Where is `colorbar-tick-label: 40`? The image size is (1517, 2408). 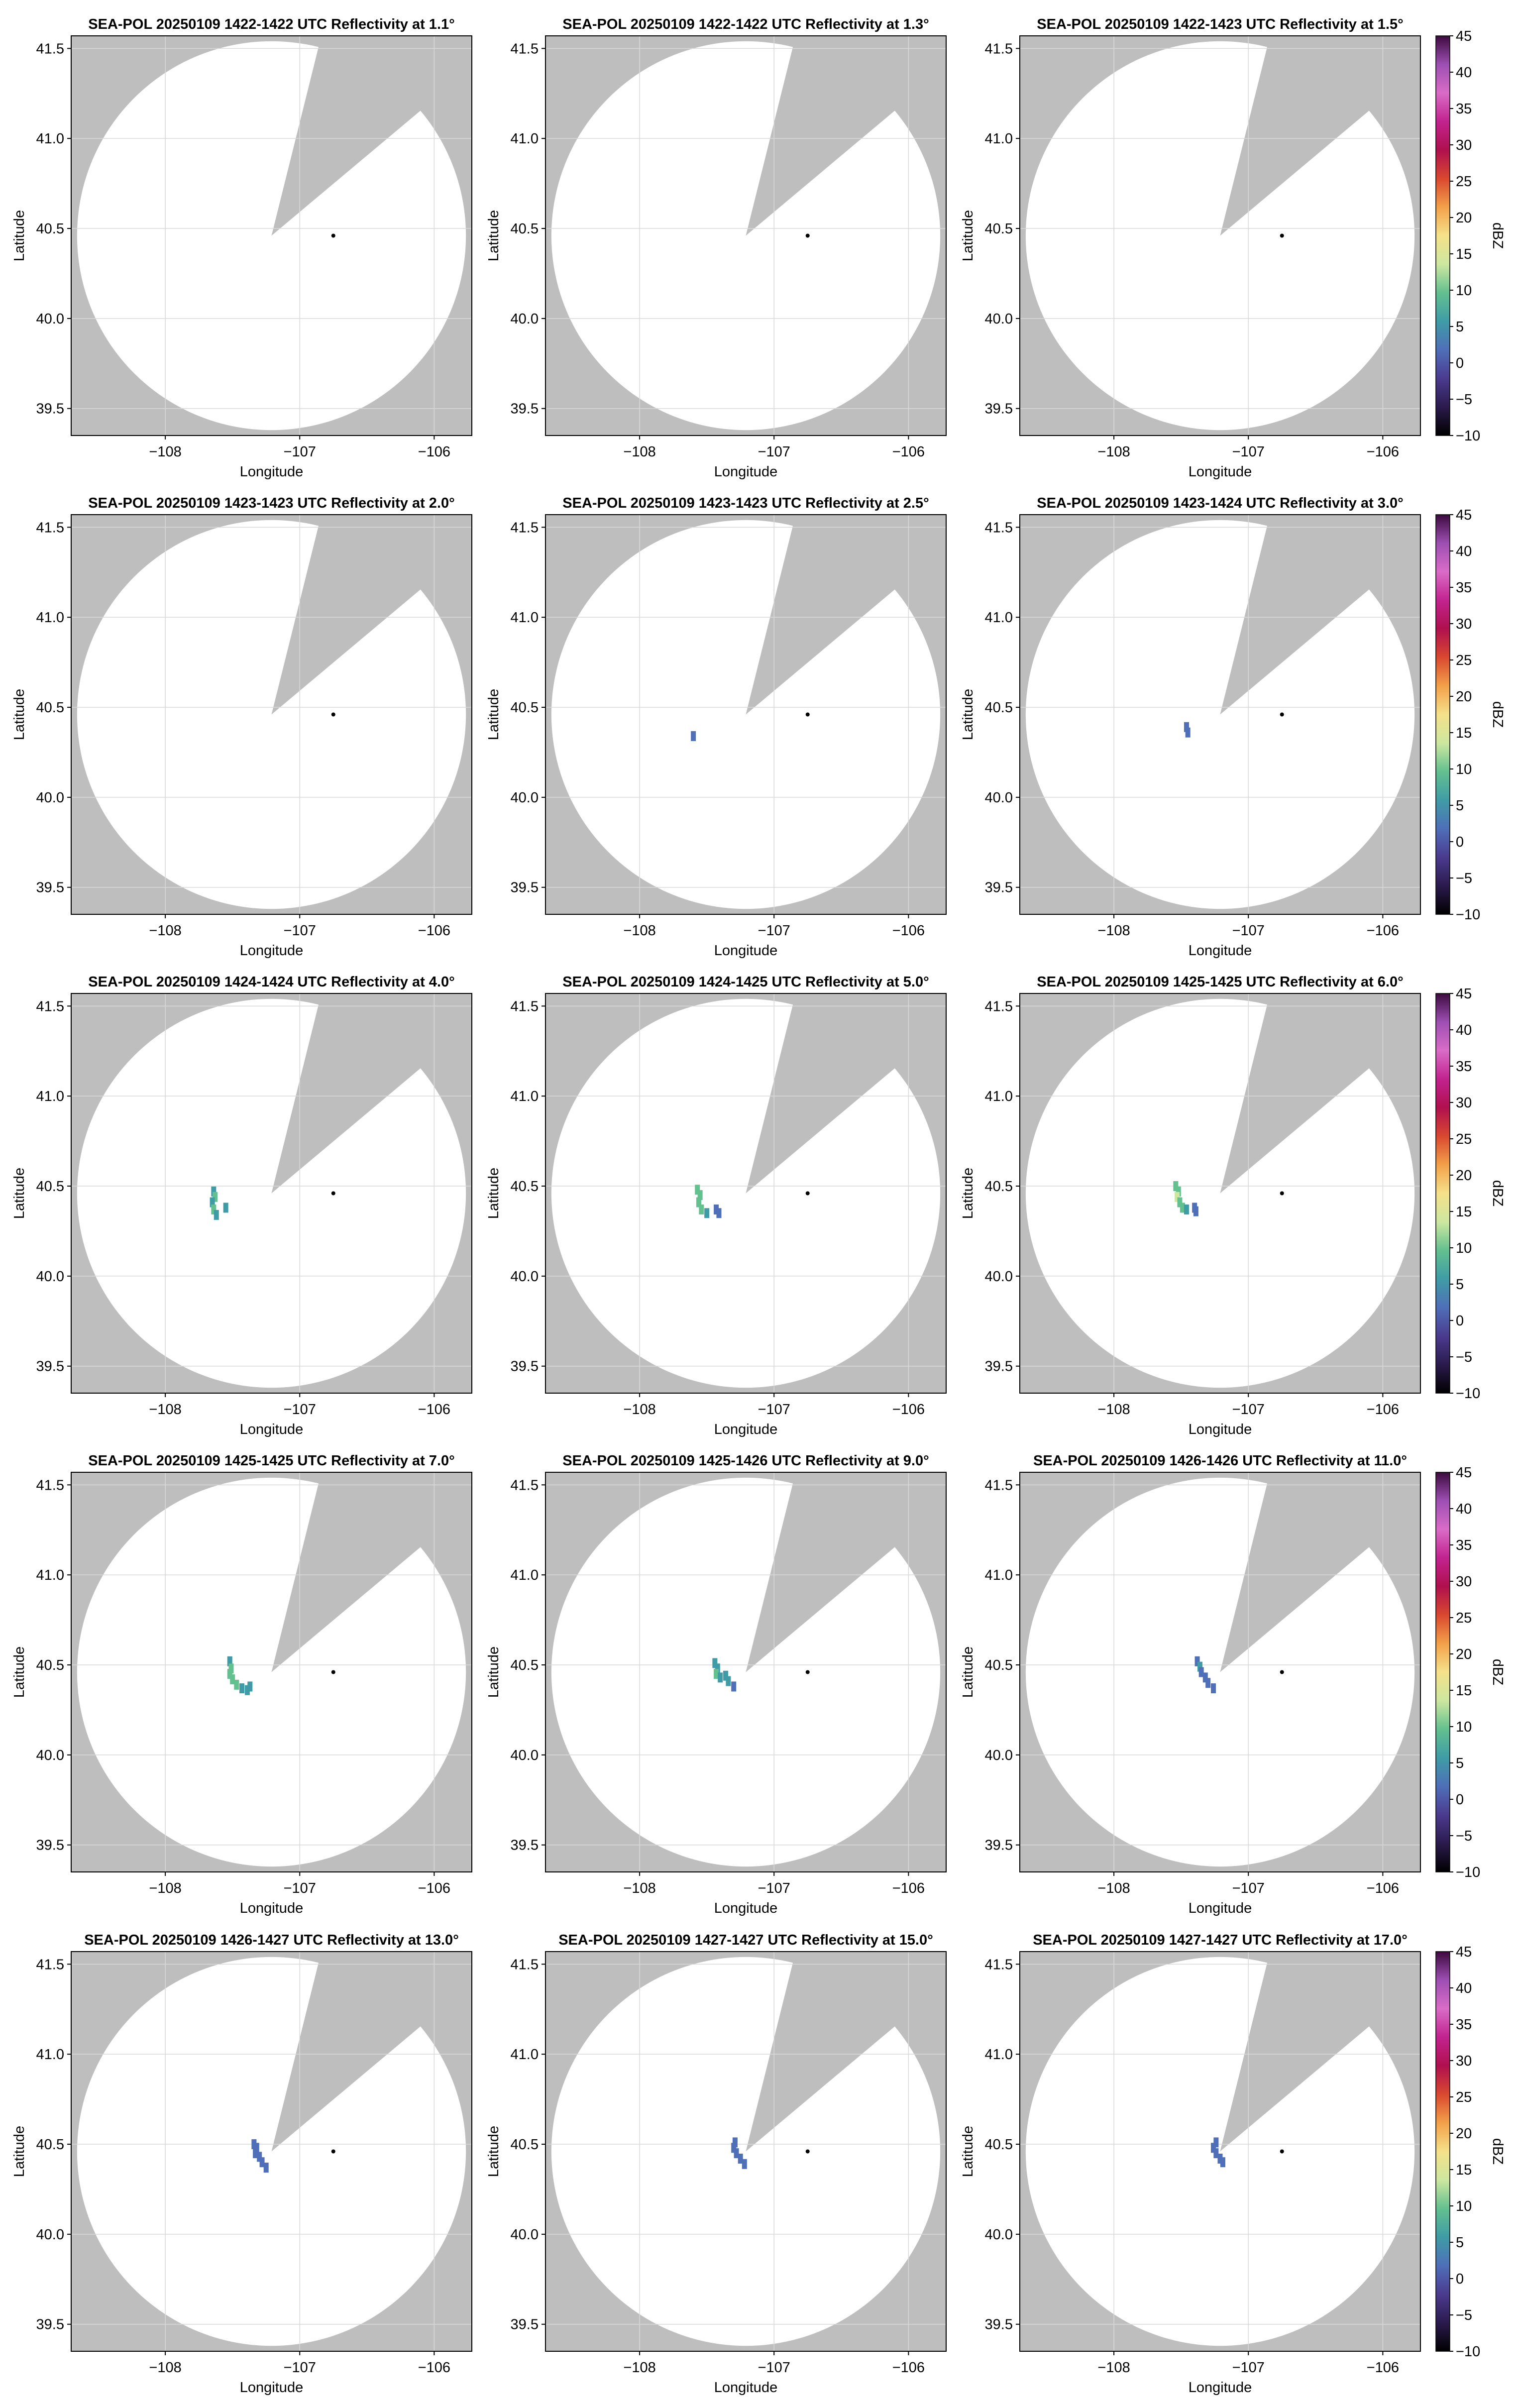 colorbar-tick-label: 40 is located at coordinates (1464, 1988).